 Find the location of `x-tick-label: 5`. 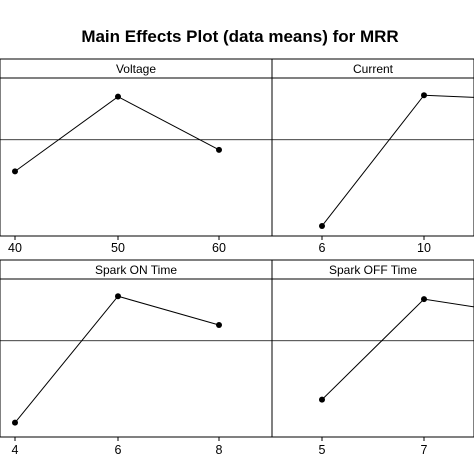

x-tick-label: 5 is located at coordinates (322, 450).